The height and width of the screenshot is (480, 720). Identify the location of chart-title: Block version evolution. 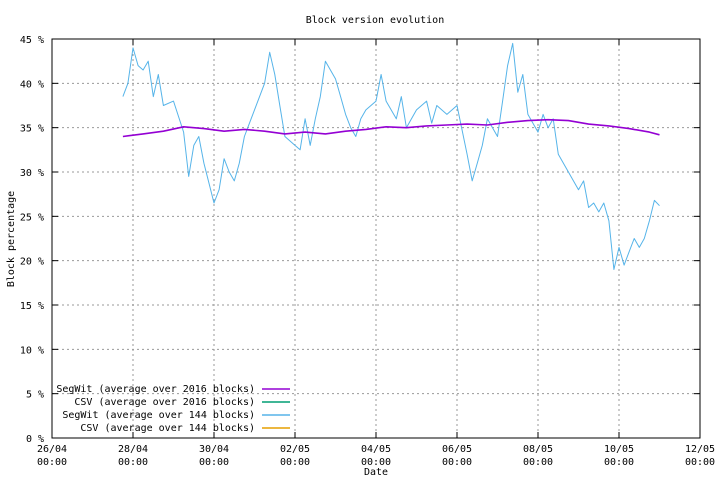
(375, 20).